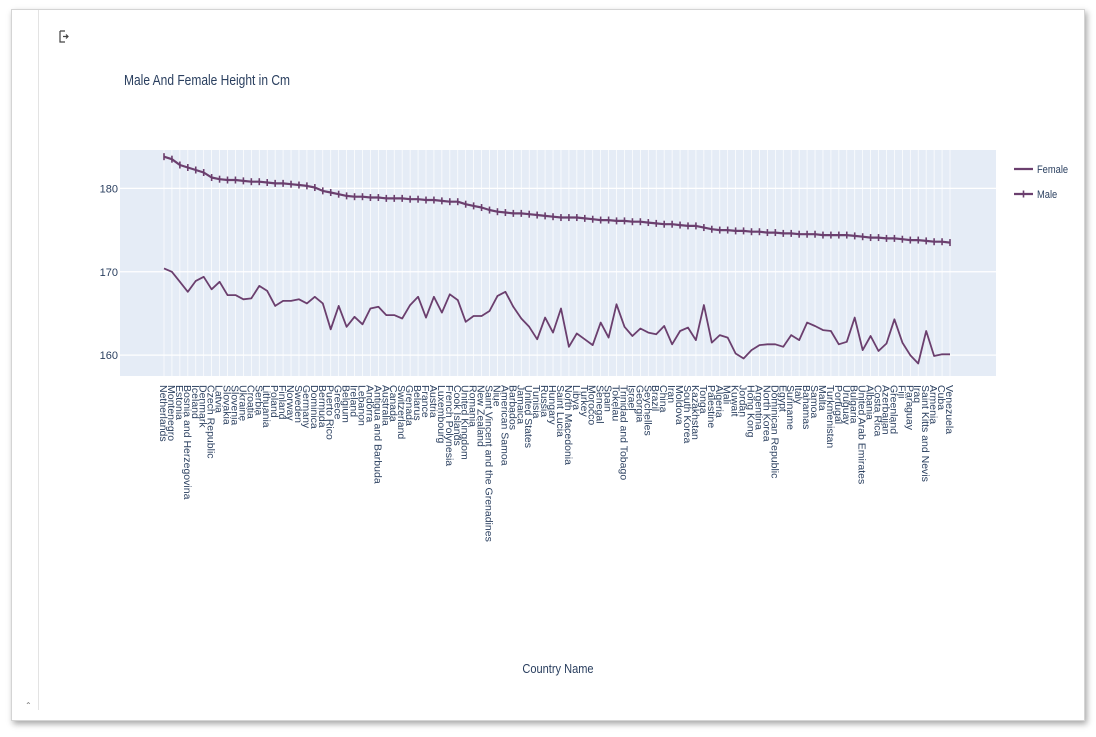  I want to click on x-tick-label: Estonia, so click(179, 402).